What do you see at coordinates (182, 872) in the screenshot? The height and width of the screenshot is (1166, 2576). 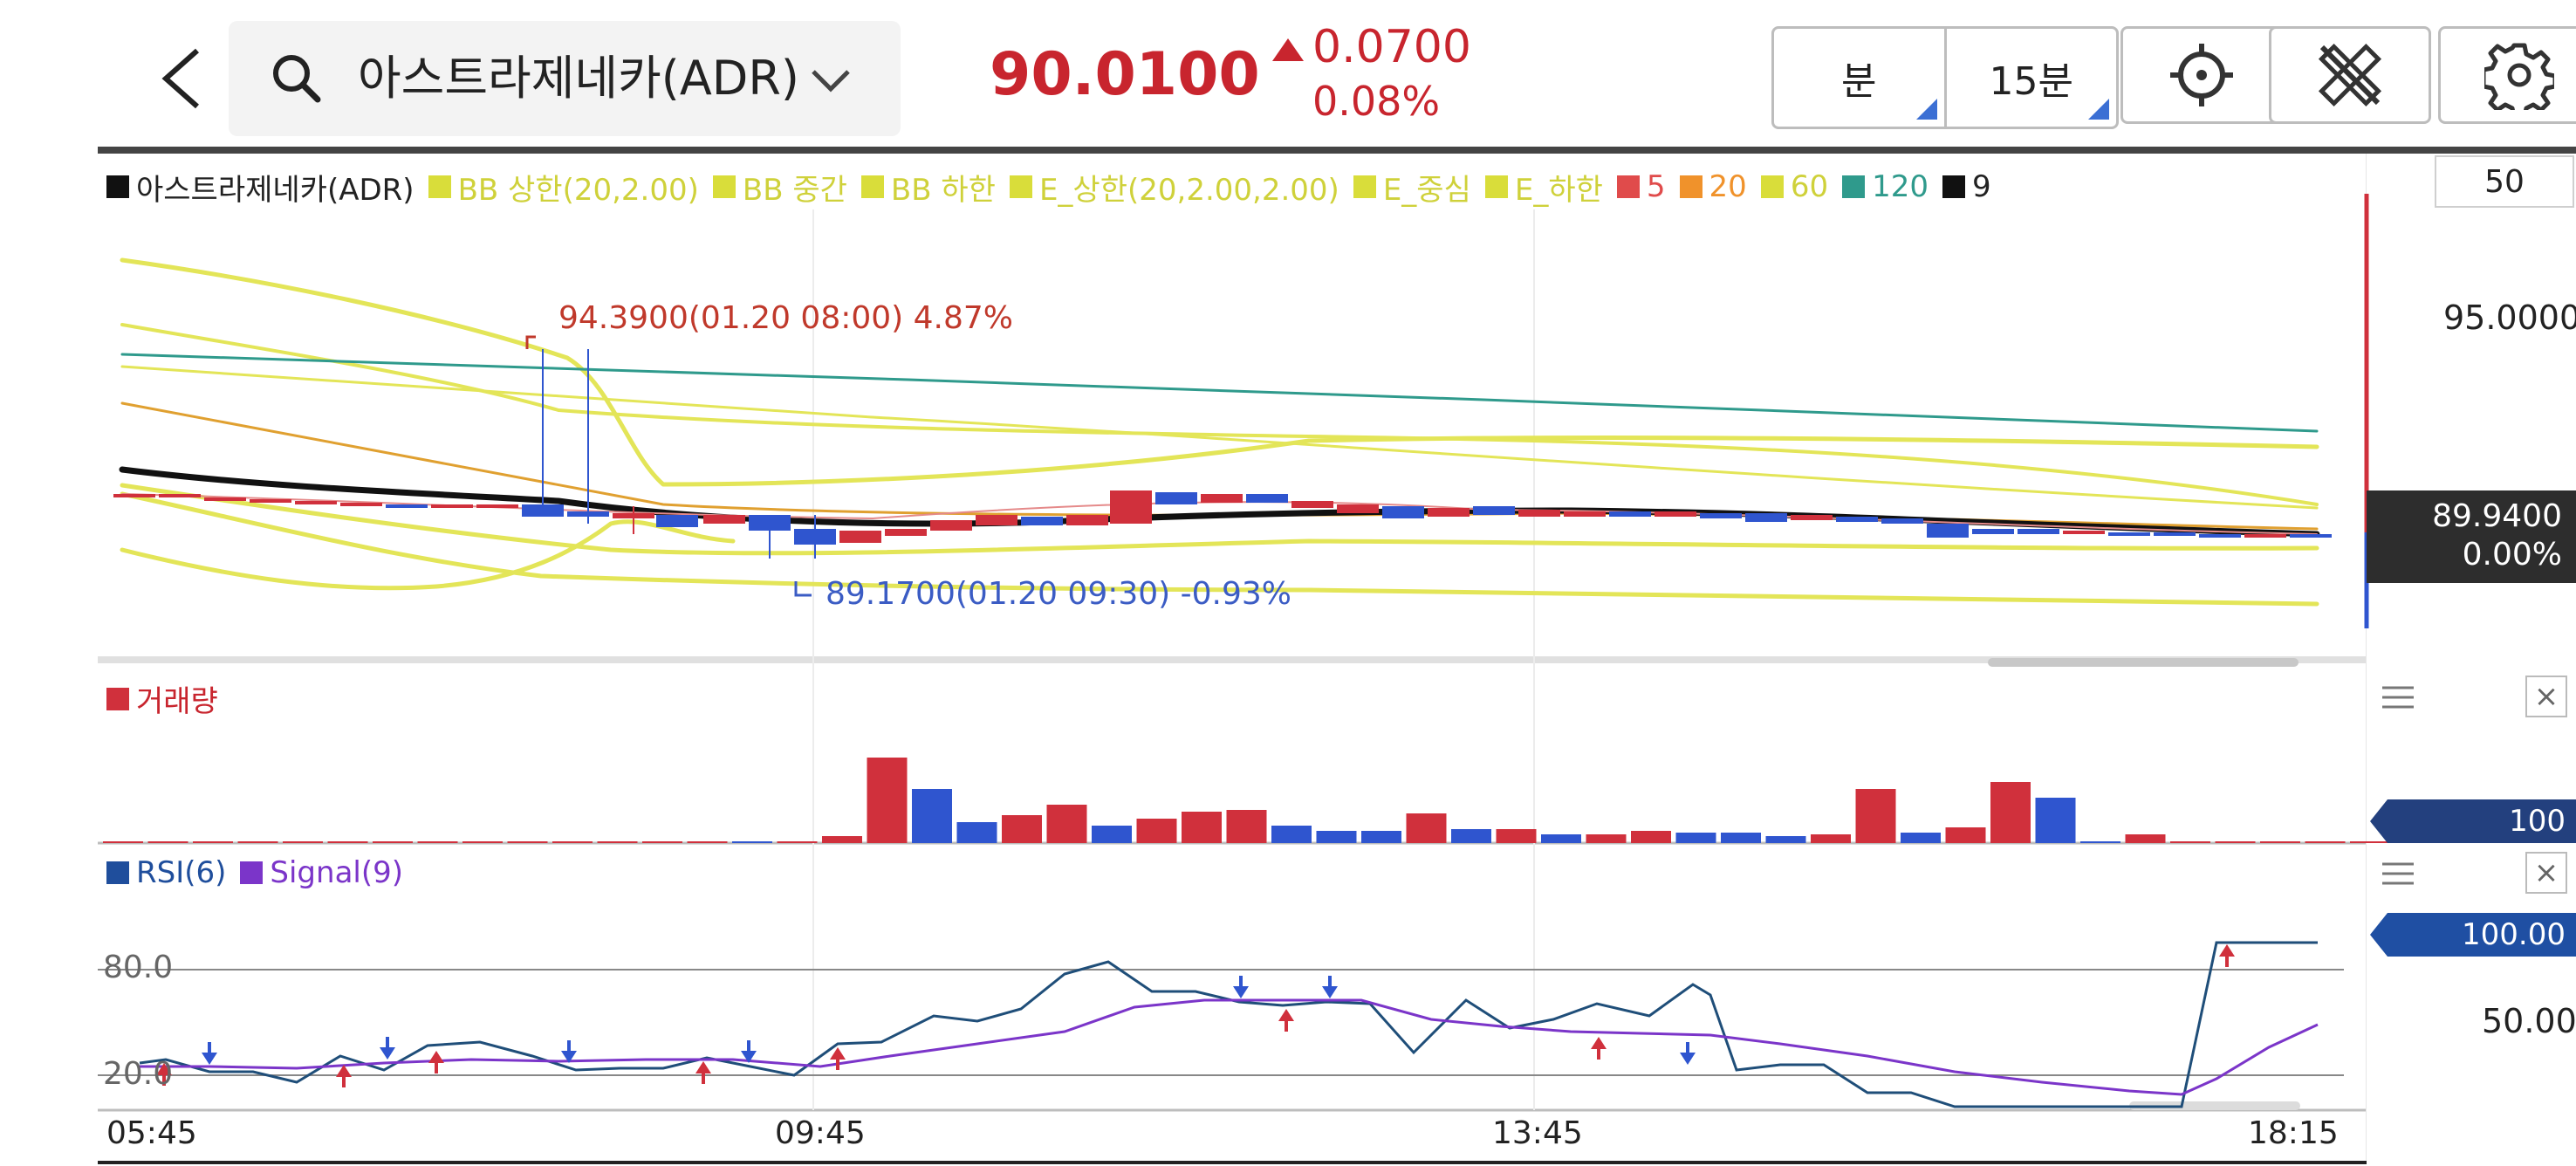 I see `rsi-label: RSI(6)` at bounding box center [182, 872].